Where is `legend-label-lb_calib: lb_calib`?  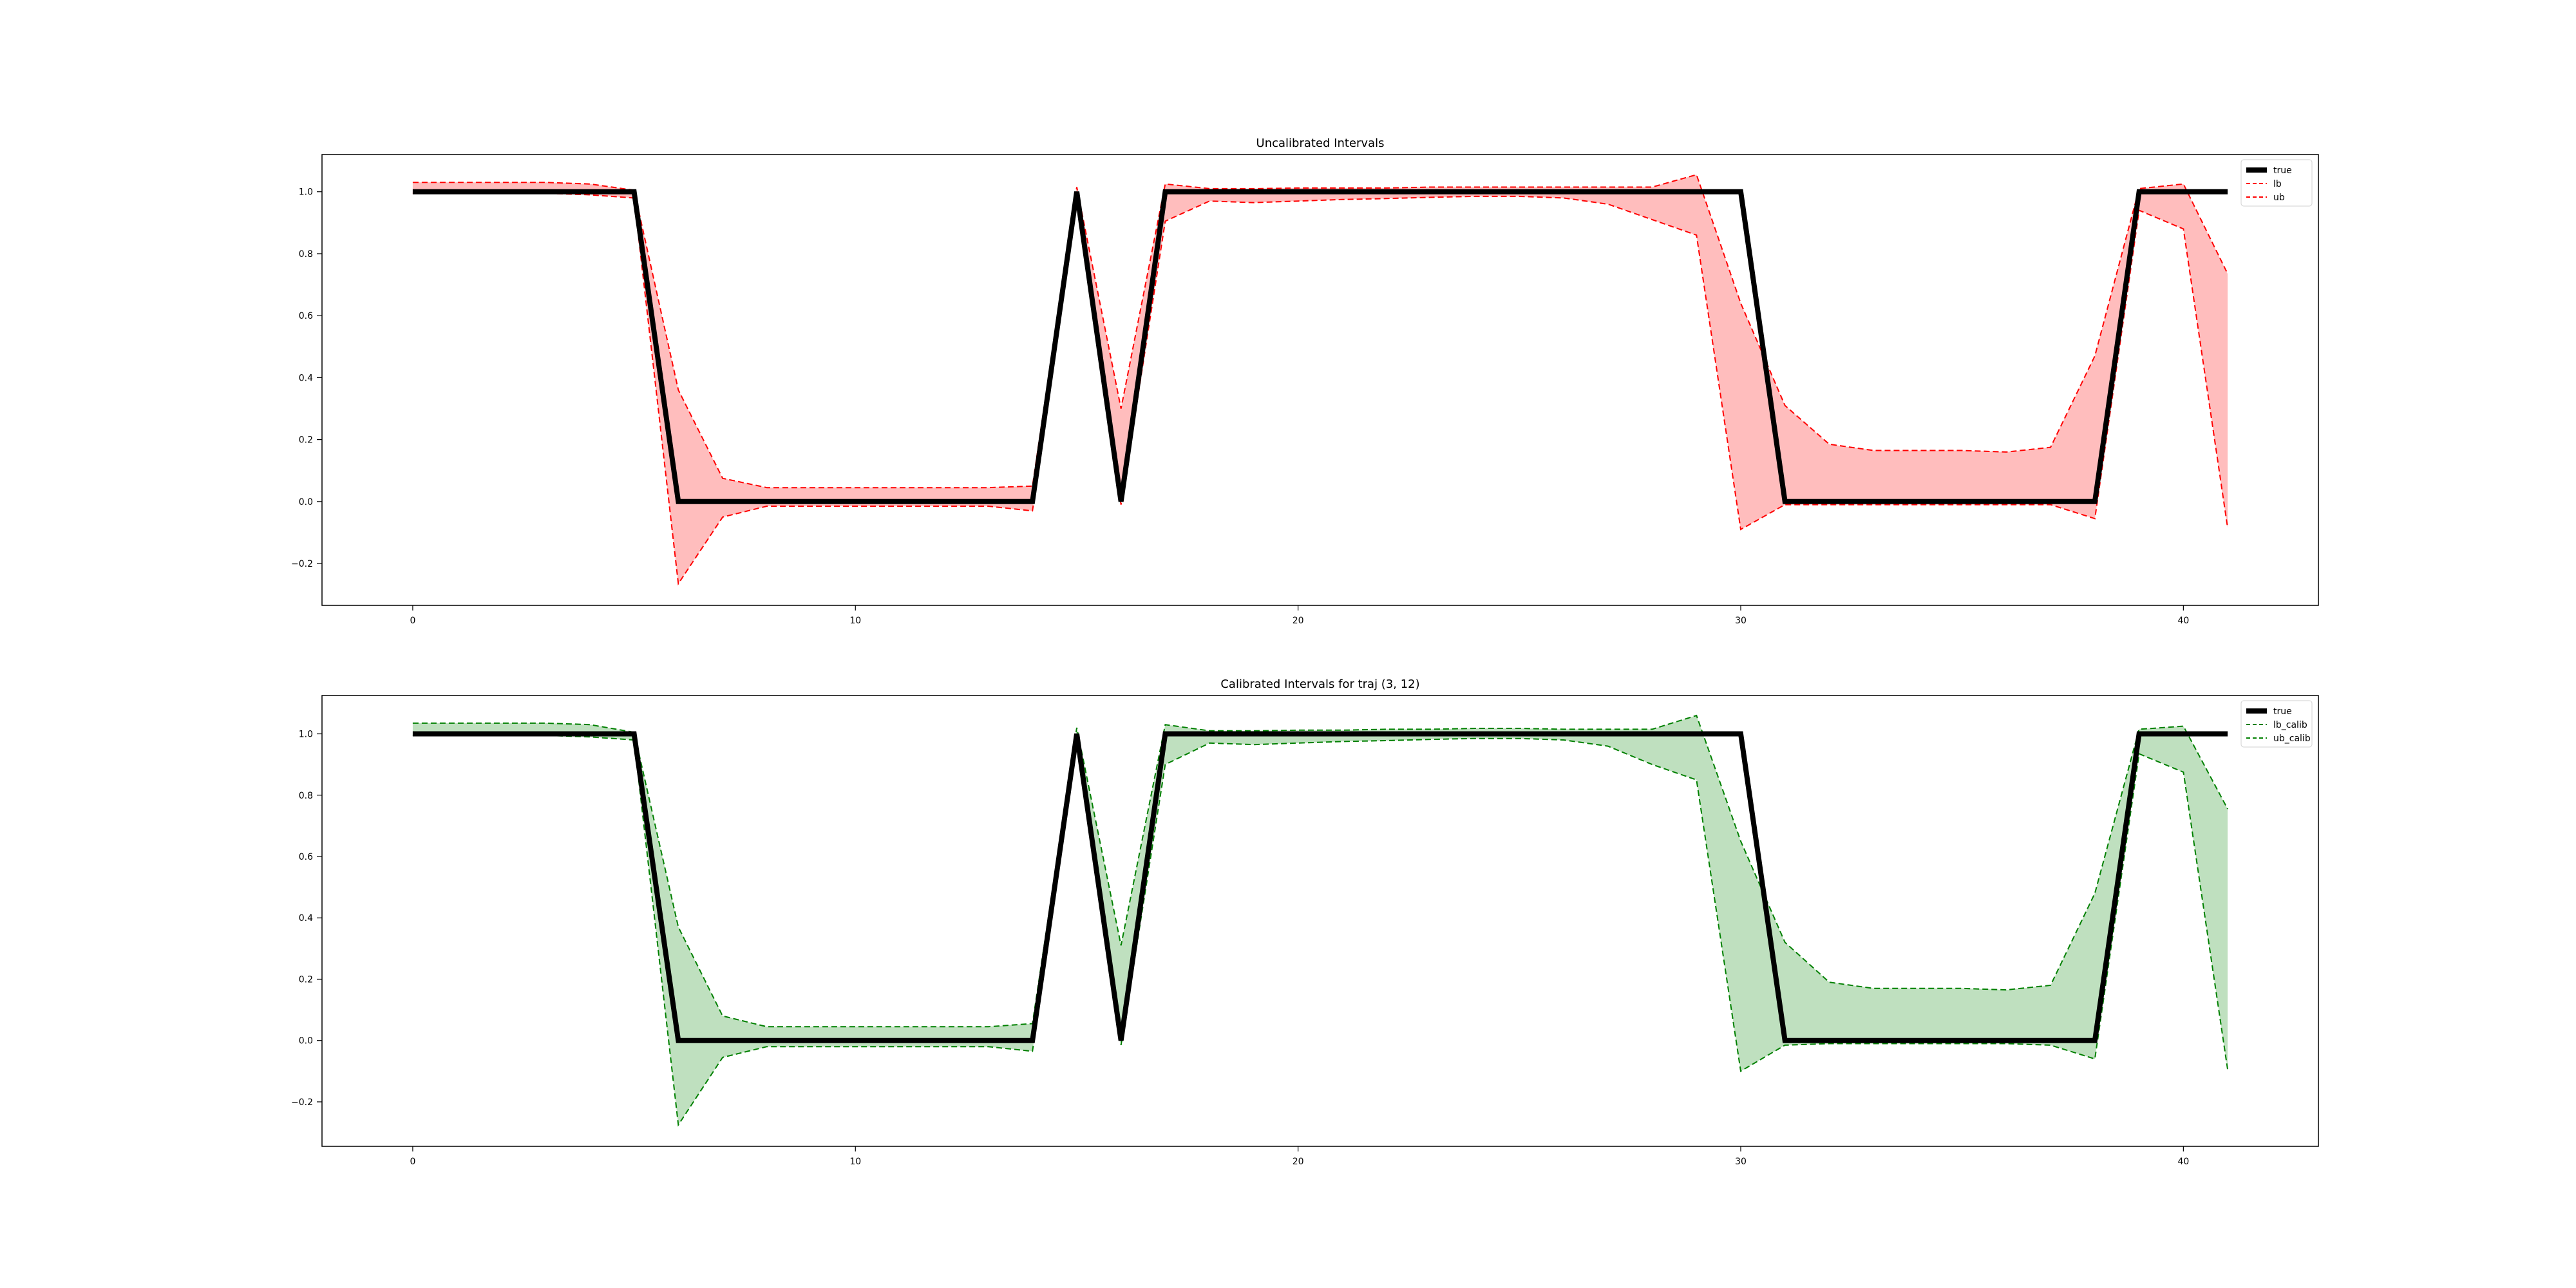
legend-label-lb_calib: lb_calib is located at coordinates (2290, 725).